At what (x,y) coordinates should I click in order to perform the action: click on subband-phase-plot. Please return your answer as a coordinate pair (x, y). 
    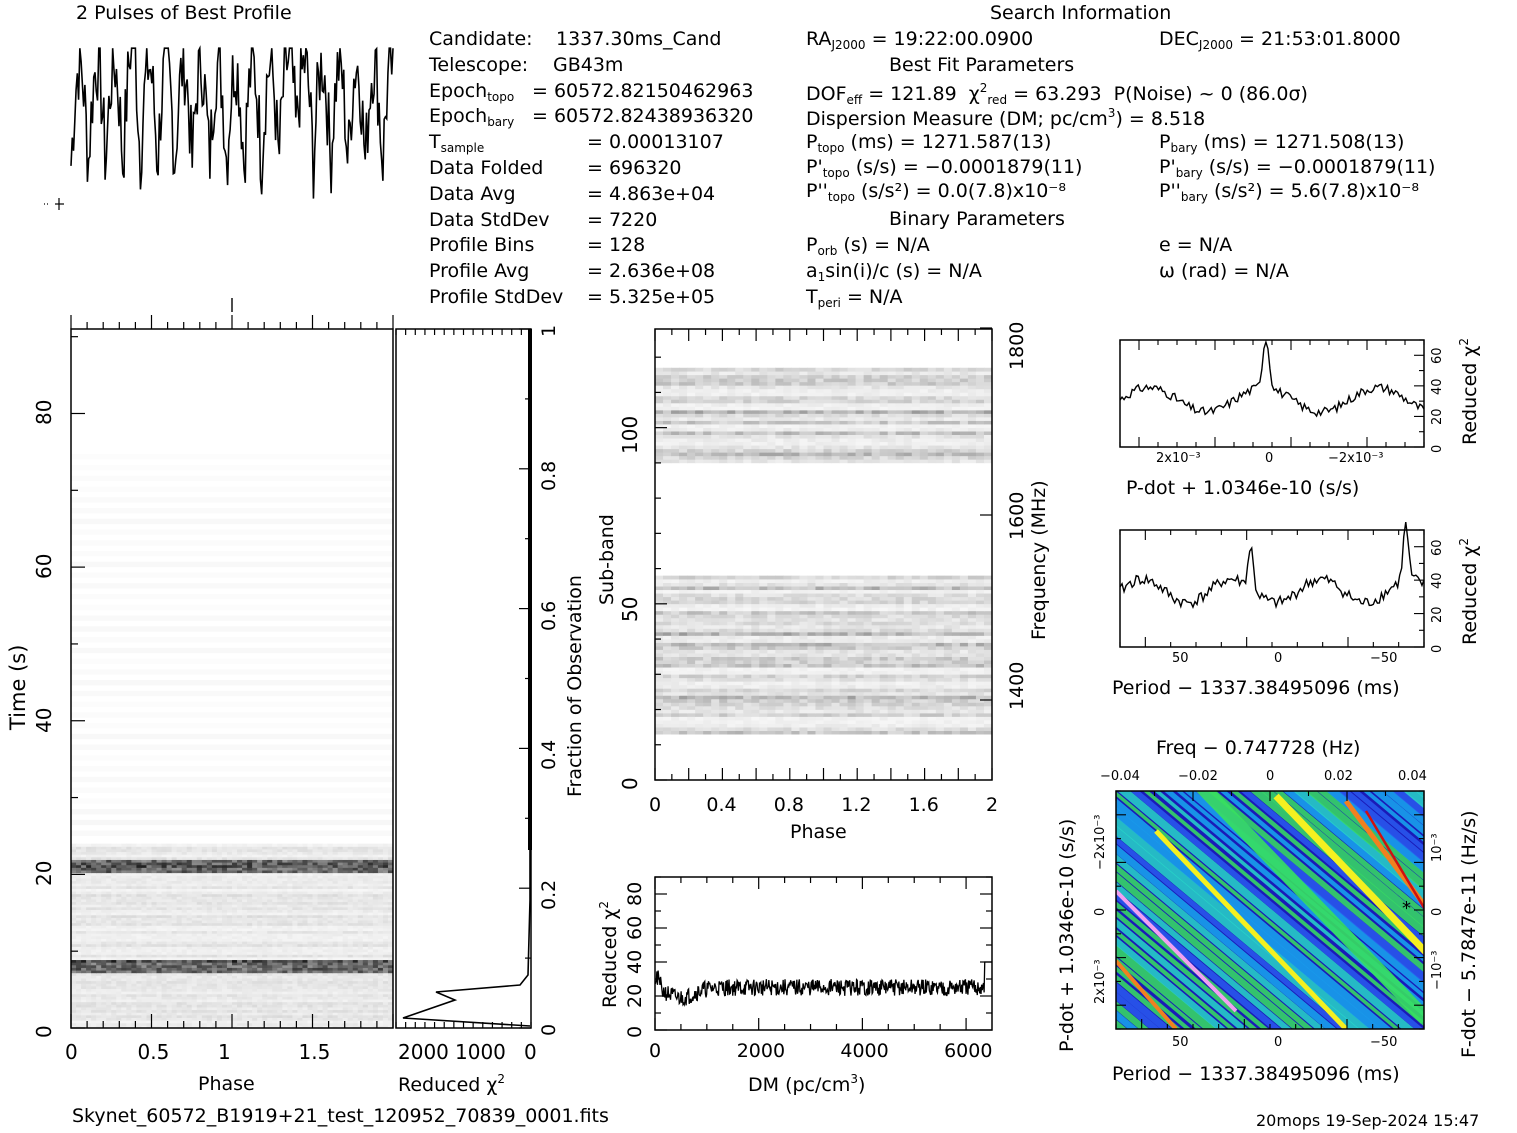
    Looking at the image, I should click on (823, 554).